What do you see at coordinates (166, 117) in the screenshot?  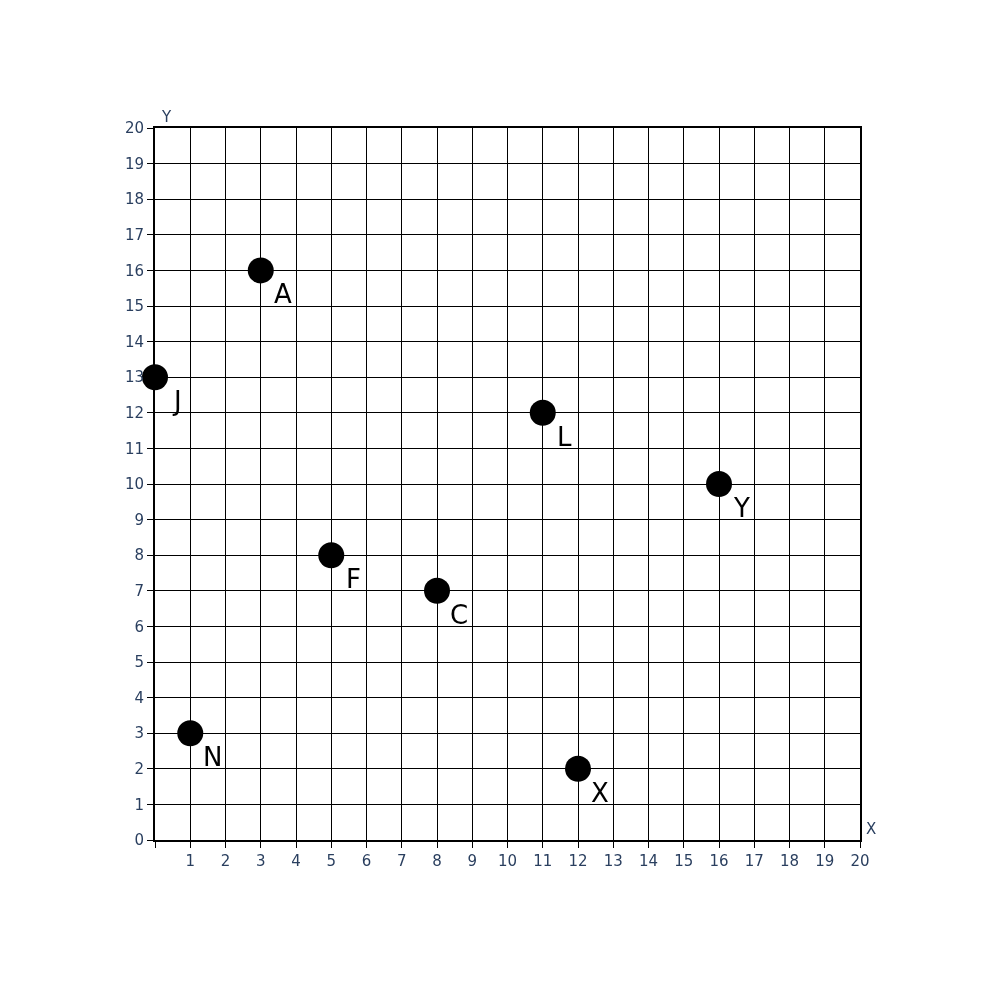 I see `y-axis-title: Y` at bounding box center [166, 117].